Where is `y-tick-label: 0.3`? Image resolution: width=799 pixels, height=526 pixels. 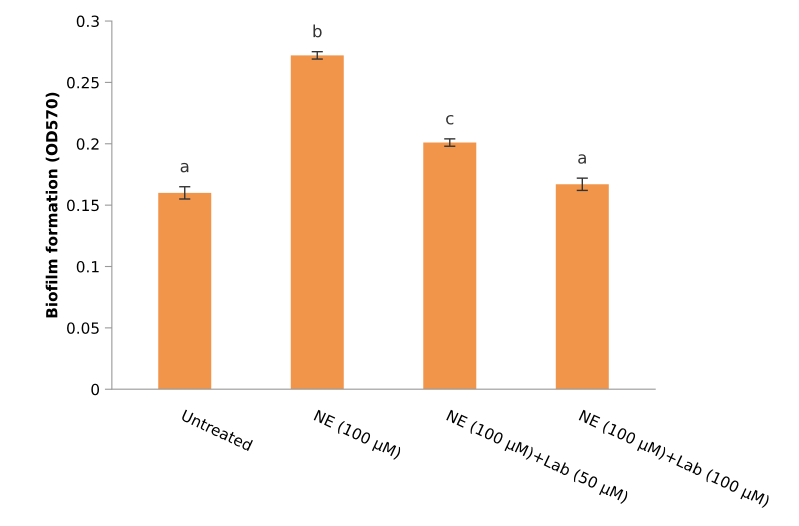
y-tick-label: 0.3 is located at coordinates (87, 22).